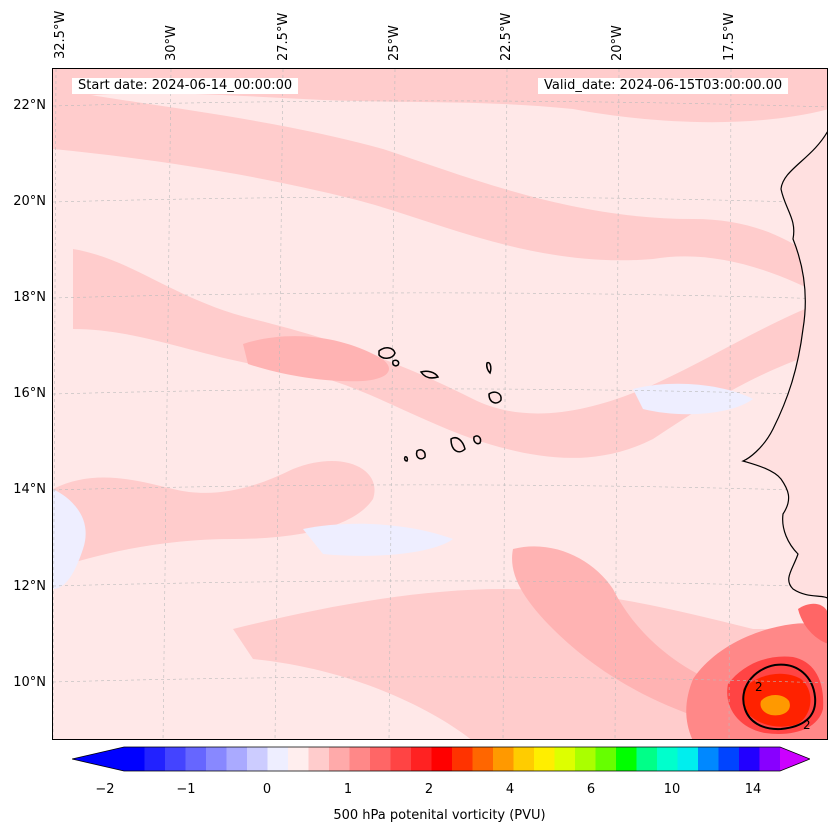 Image resolution: width=837 pixels, height=836 pixels. Describe the element at coordinates (672, 789) in the screenshot. I see `cb-tick-10: 10` at that location.